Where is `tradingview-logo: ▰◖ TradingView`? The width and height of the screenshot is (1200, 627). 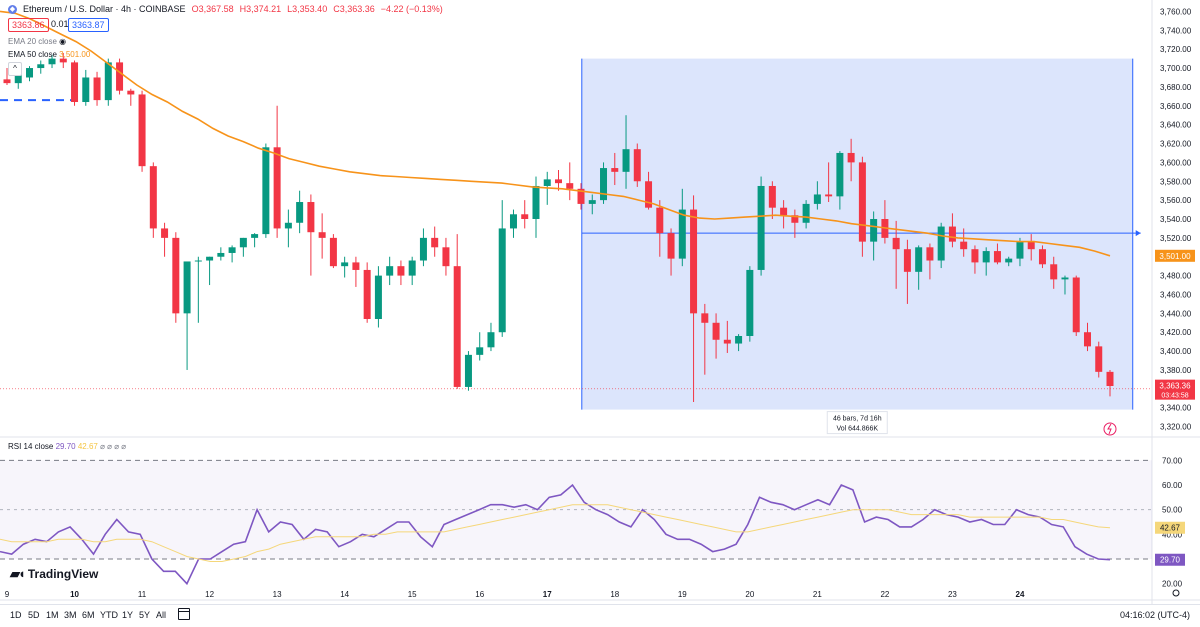
tradingview-logo: ▰◖ TradingView is located at coordinates (54, 574).